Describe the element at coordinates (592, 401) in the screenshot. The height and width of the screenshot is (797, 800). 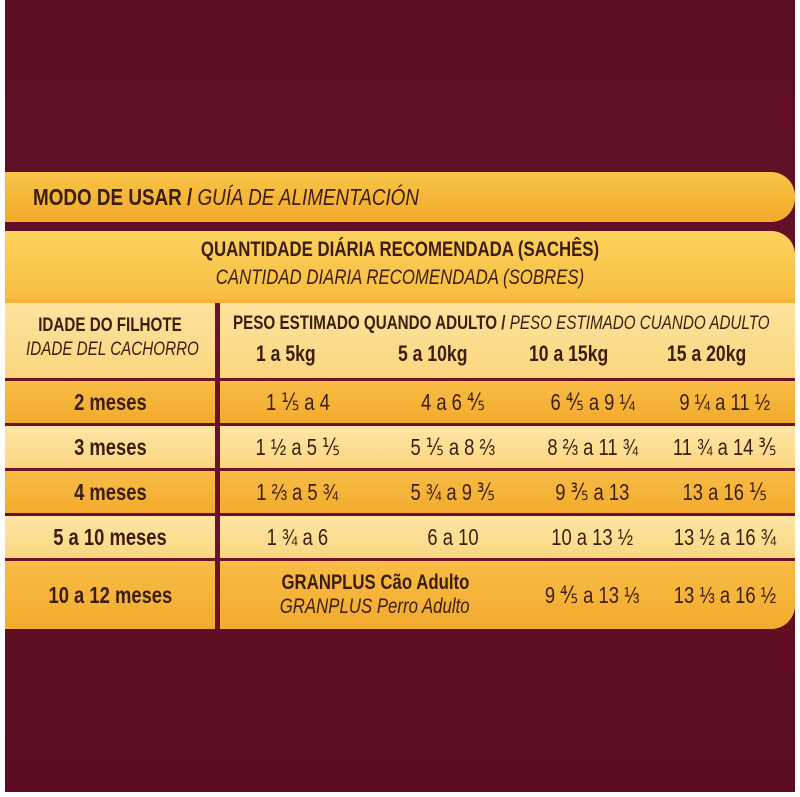
I see `value-cell: 6 ⅘ a 9 ¼` at that location.